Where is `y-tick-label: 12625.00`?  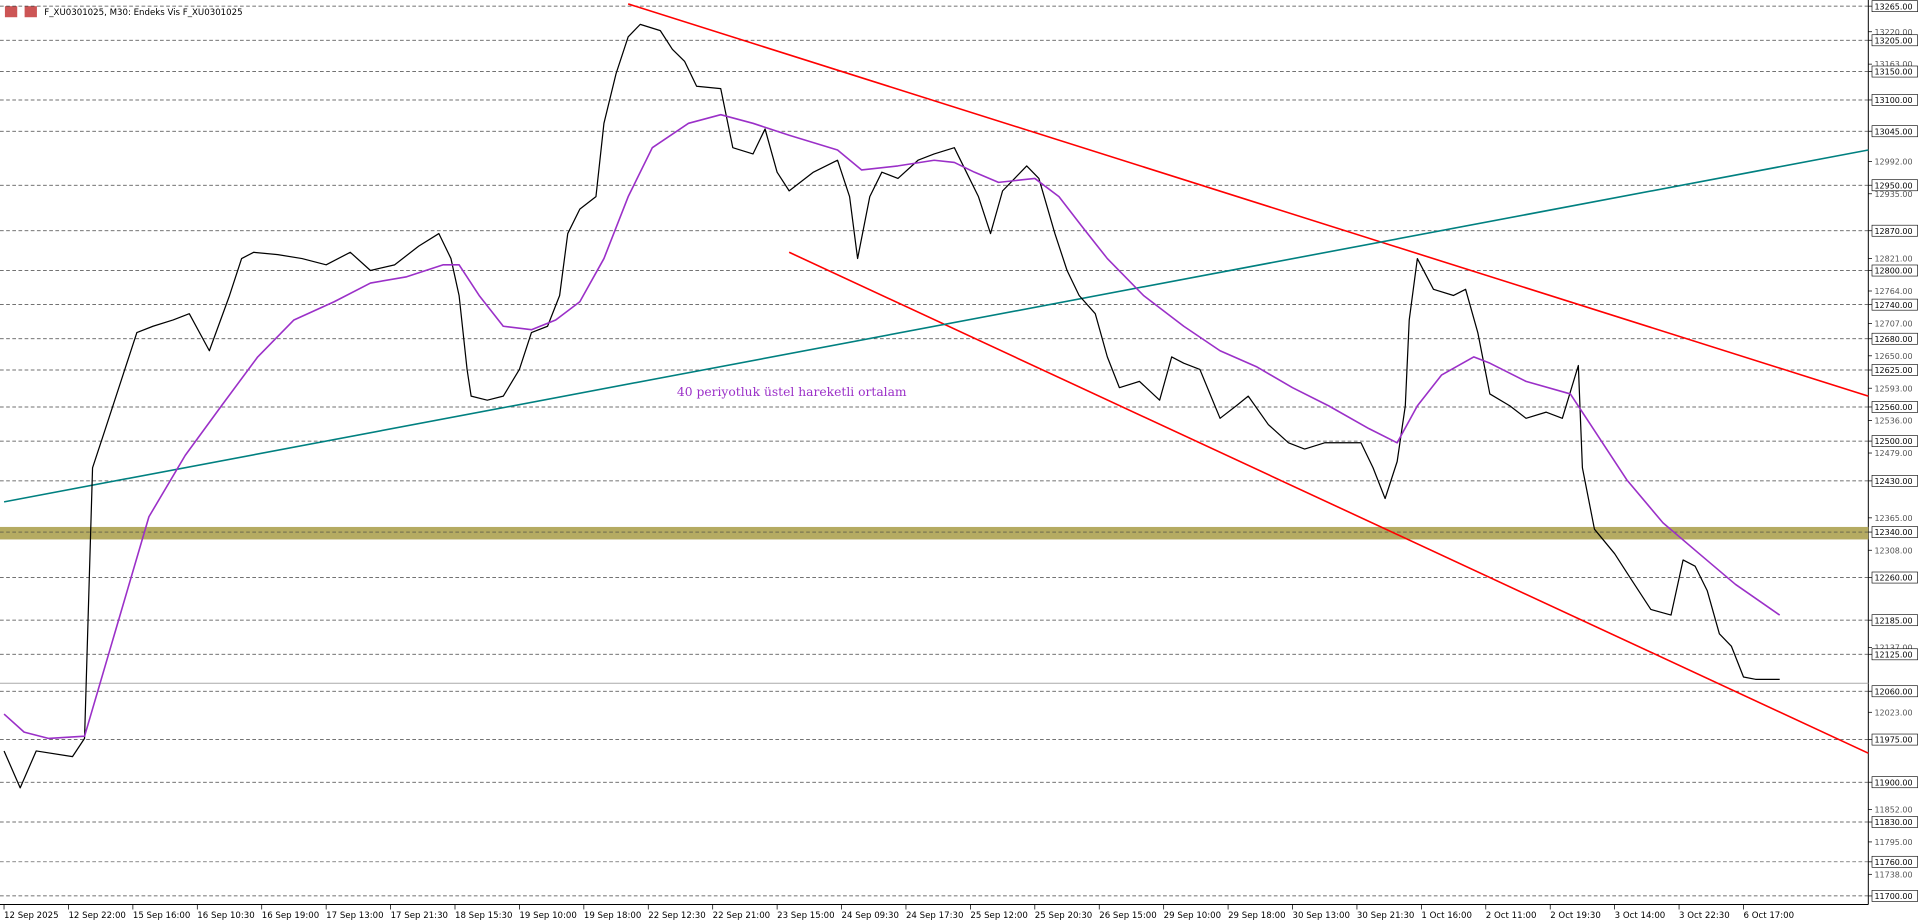
y-tick-label: 12625.00 is located at coordinates (1893, 370).